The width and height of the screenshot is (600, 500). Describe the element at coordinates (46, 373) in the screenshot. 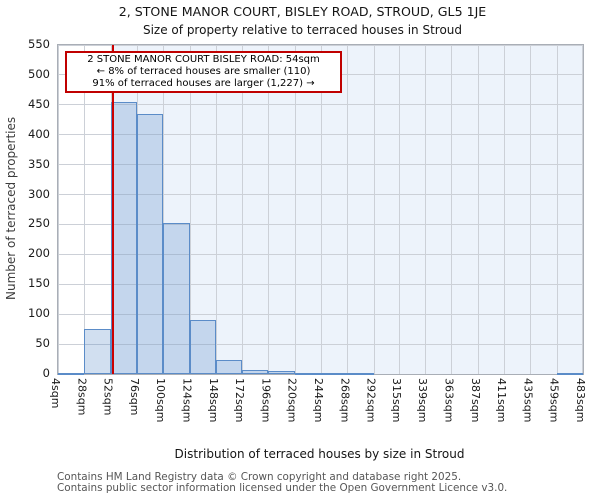

I see `y-tick-label: 0` at that location.